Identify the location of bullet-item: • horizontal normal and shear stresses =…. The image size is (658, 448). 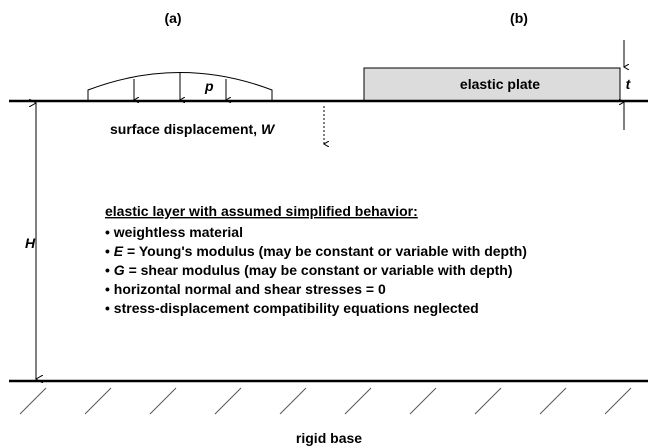
(245, 289).